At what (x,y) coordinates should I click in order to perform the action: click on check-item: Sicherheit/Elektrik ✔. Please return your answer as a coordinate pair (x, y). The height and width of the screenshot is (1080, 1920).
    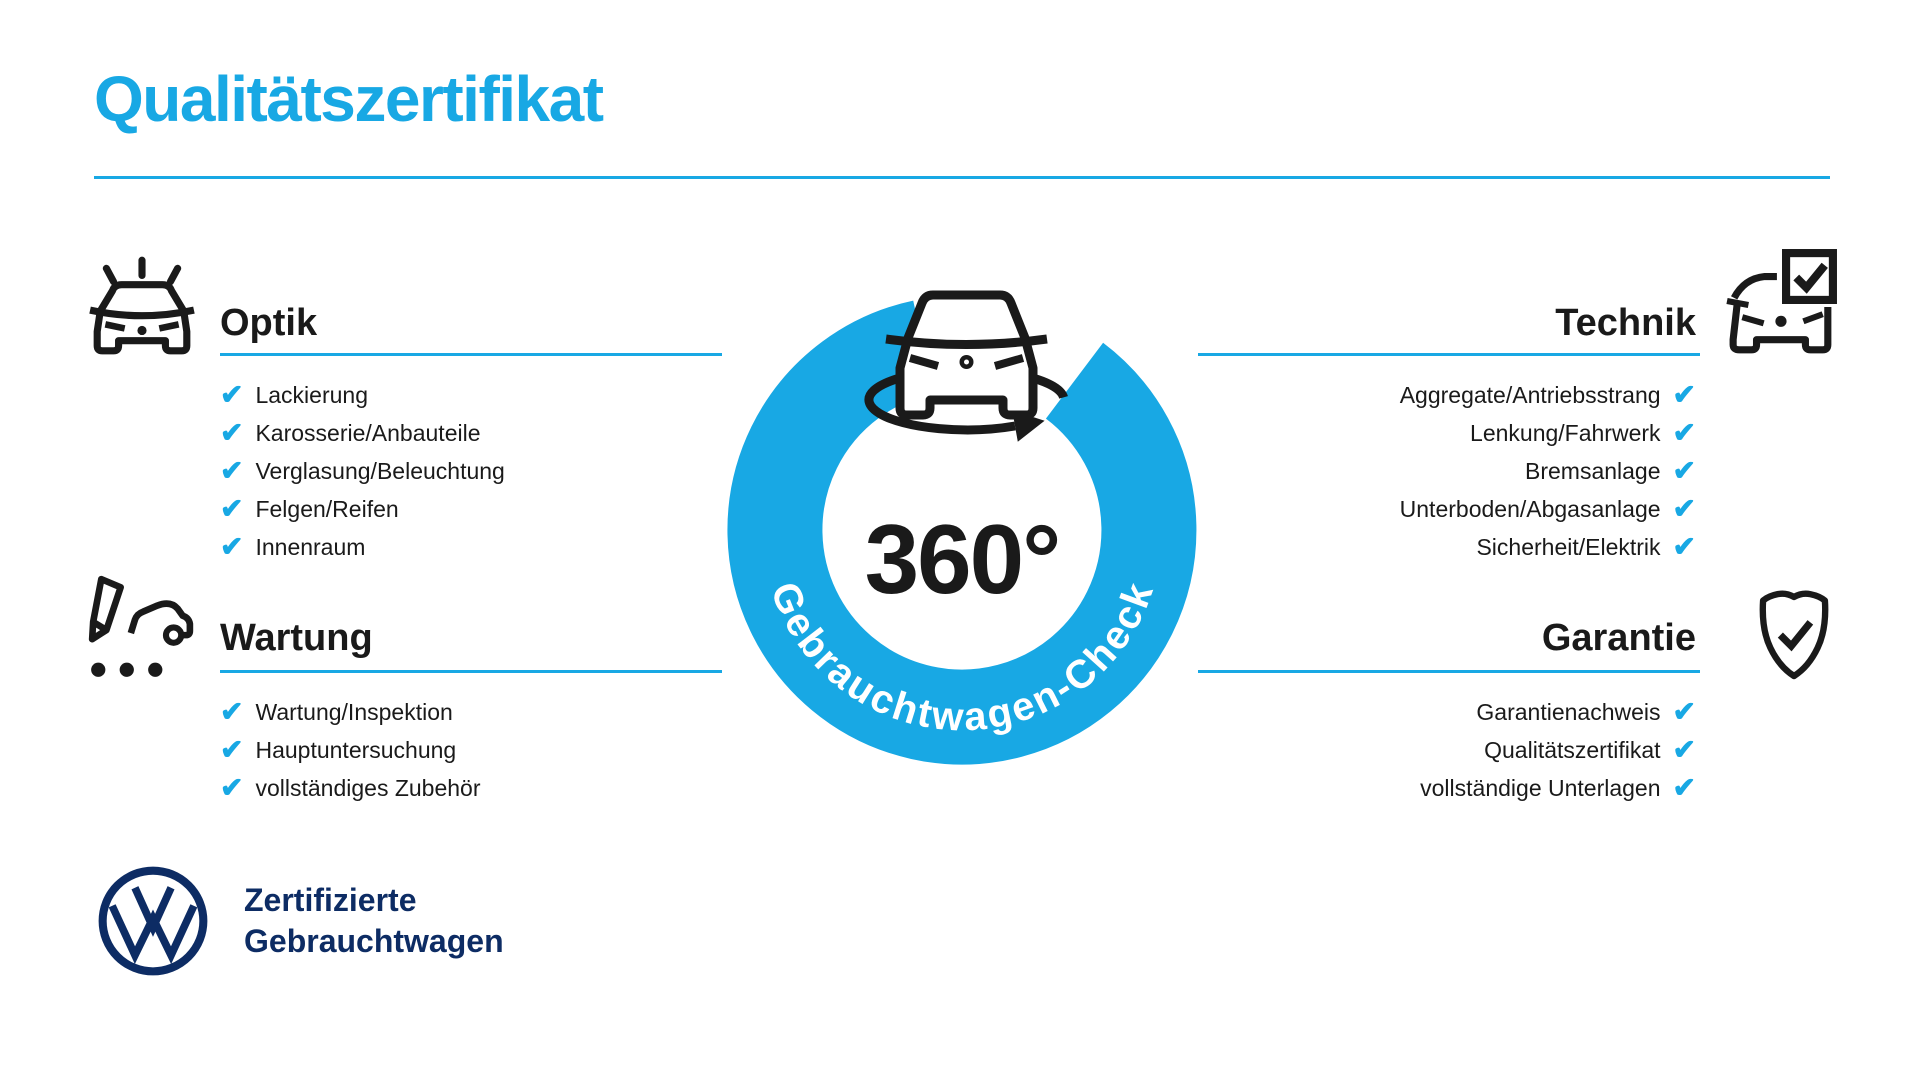
    Looking at the image, I should click on (1548, 546).